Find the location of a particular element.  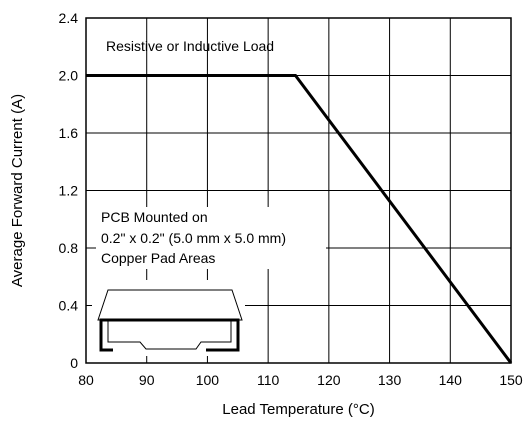

x-tick-label: 130 is located at coordinates (390, 380).